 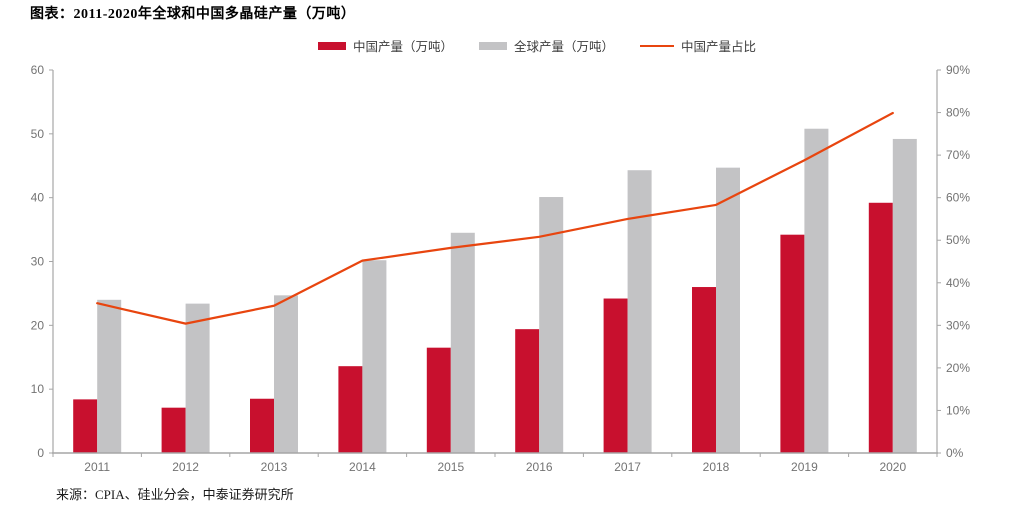 What do you see at coordinates (892, 467) in the screenshot?
I see `x-tick-label-2020: 2020` at bounding box center [892, 467].